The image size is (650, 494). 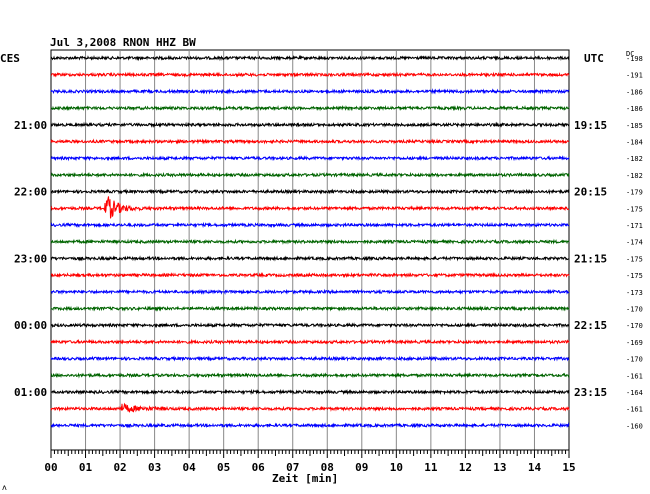 I want to click on x-tick-label: 07, so click(x=292, y=467).